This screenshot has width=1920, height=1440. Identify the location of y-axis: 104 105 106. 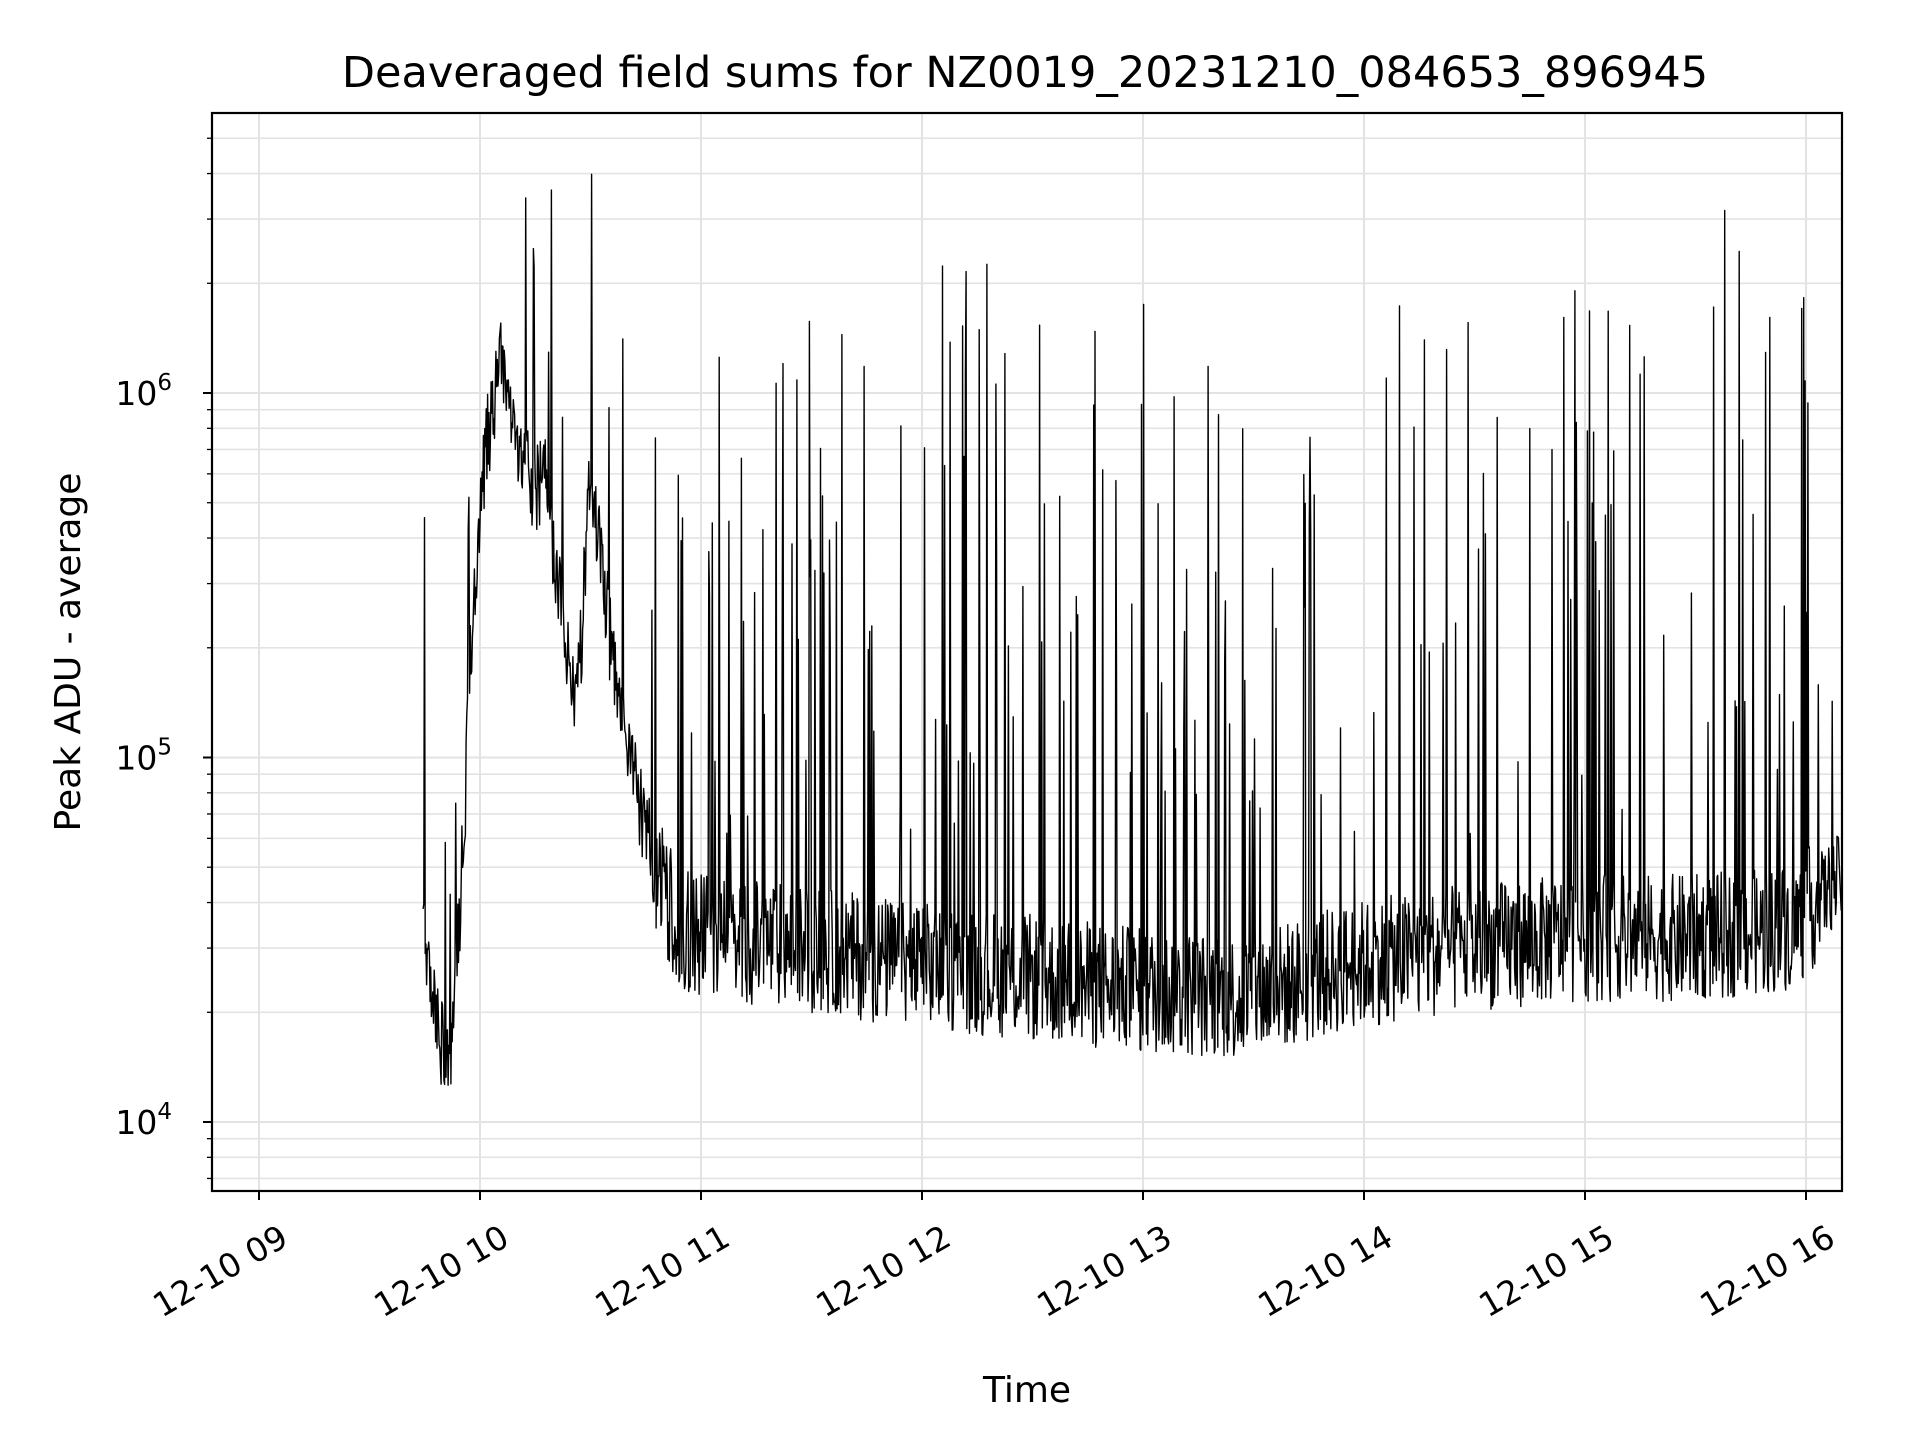
(163, 756).